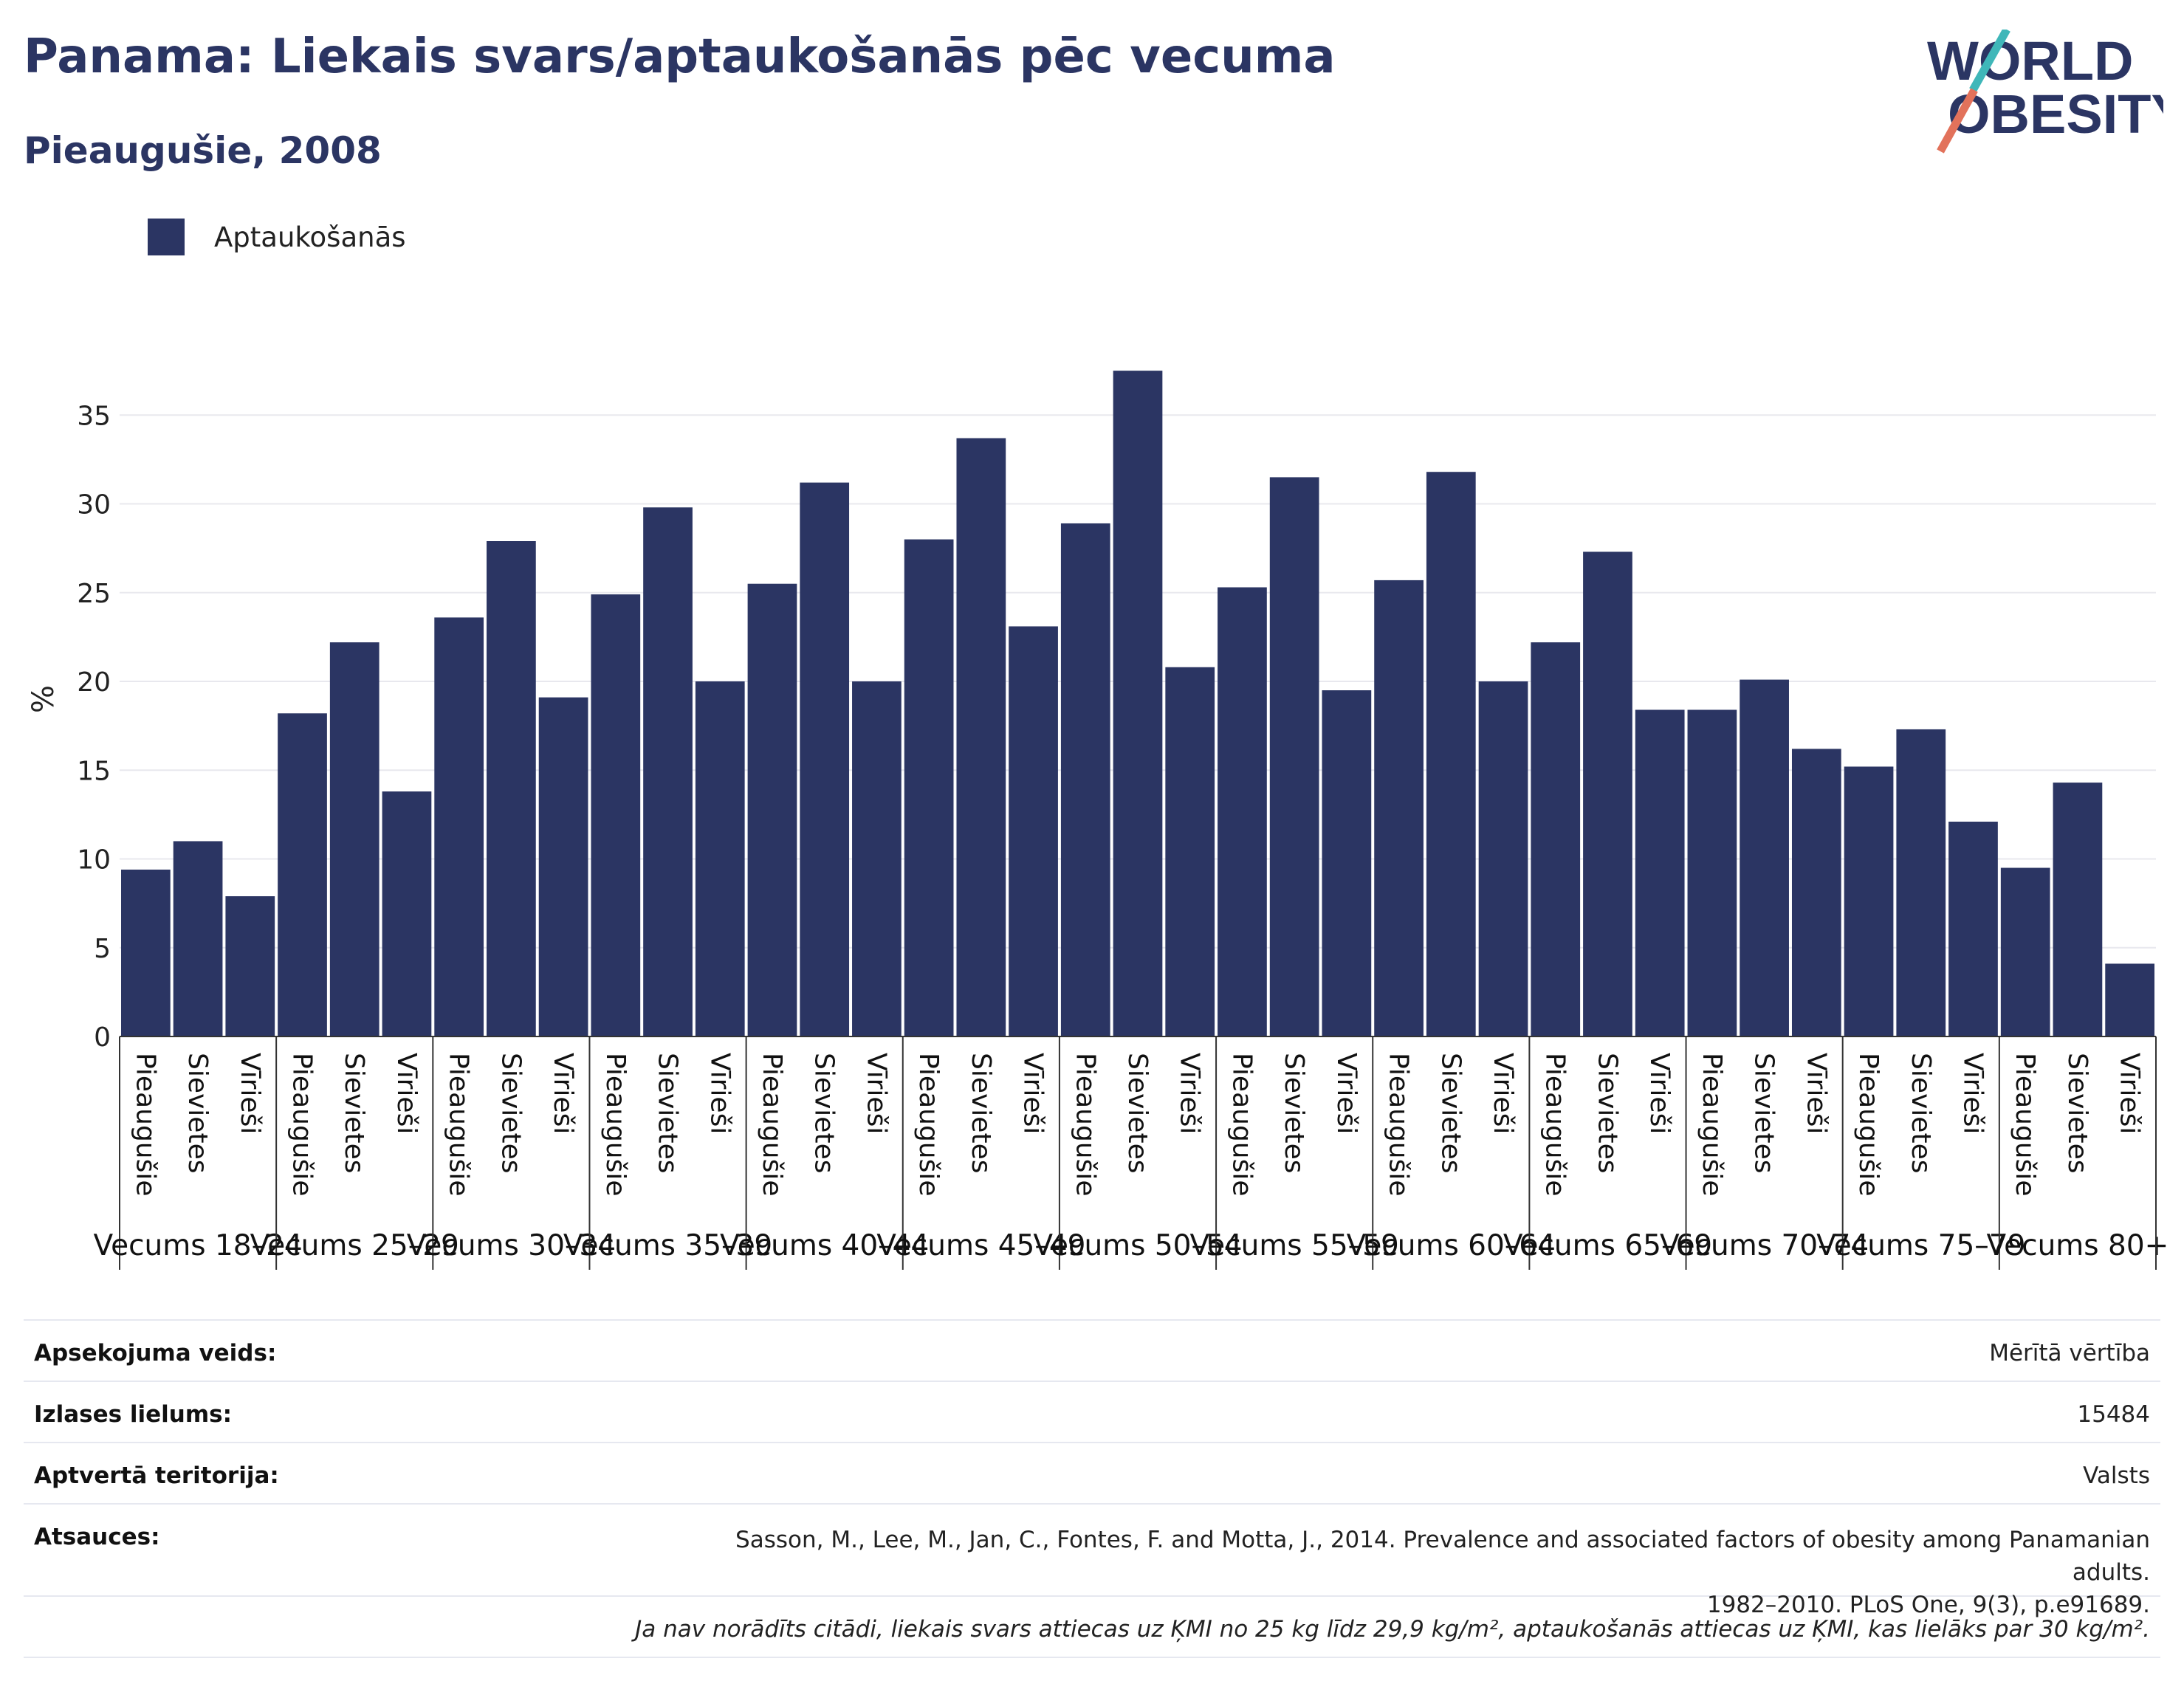  Describe the element at coordinates (103, 949) in the screenshot. I see `y-tick-label: 5` at that location.